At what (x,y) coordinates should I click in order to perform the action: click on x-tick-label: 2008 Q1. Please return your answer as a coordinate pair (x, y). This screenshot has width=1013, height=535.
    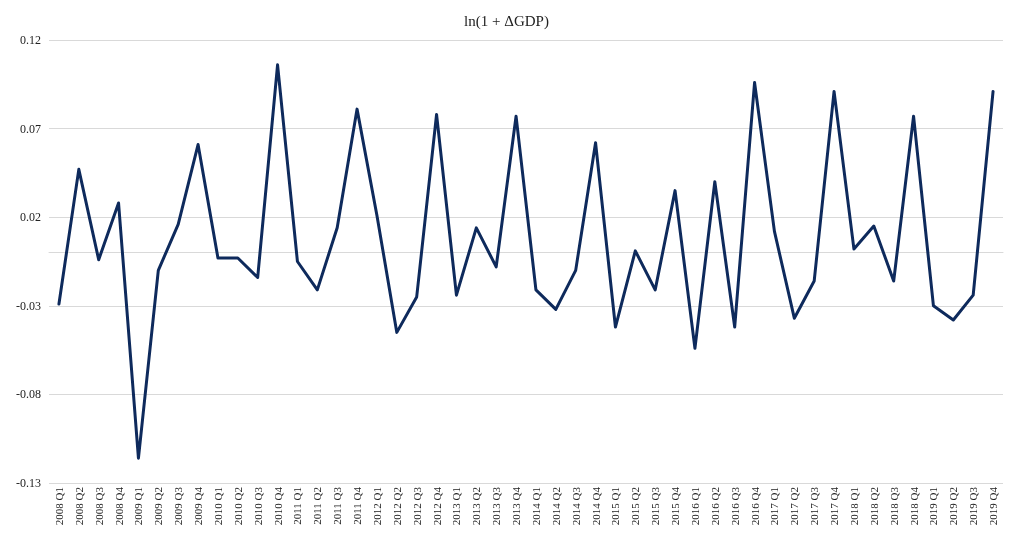
    Looking at the image, I should click on (58, 506).